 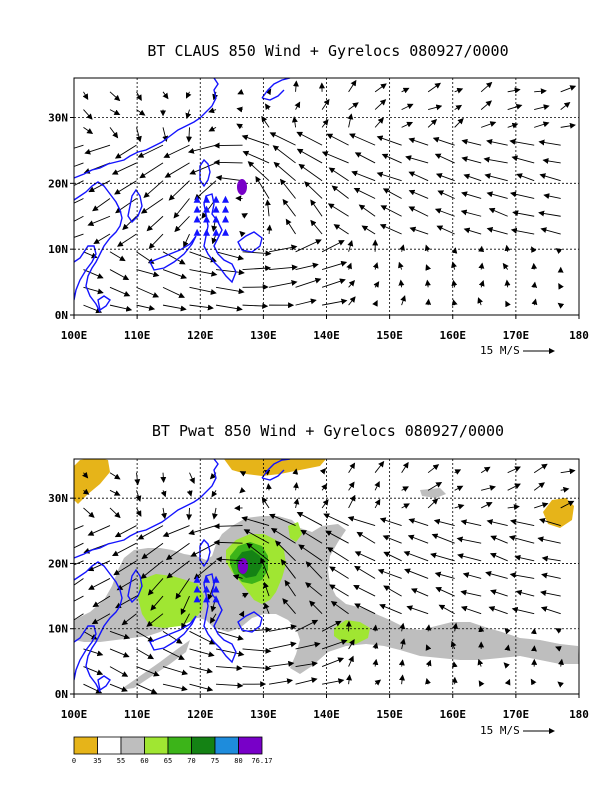 What do you see at coordinates (58, 249) in the screenshot?
I see `y-tick-label: 10N` at bounding box center [58, 249].